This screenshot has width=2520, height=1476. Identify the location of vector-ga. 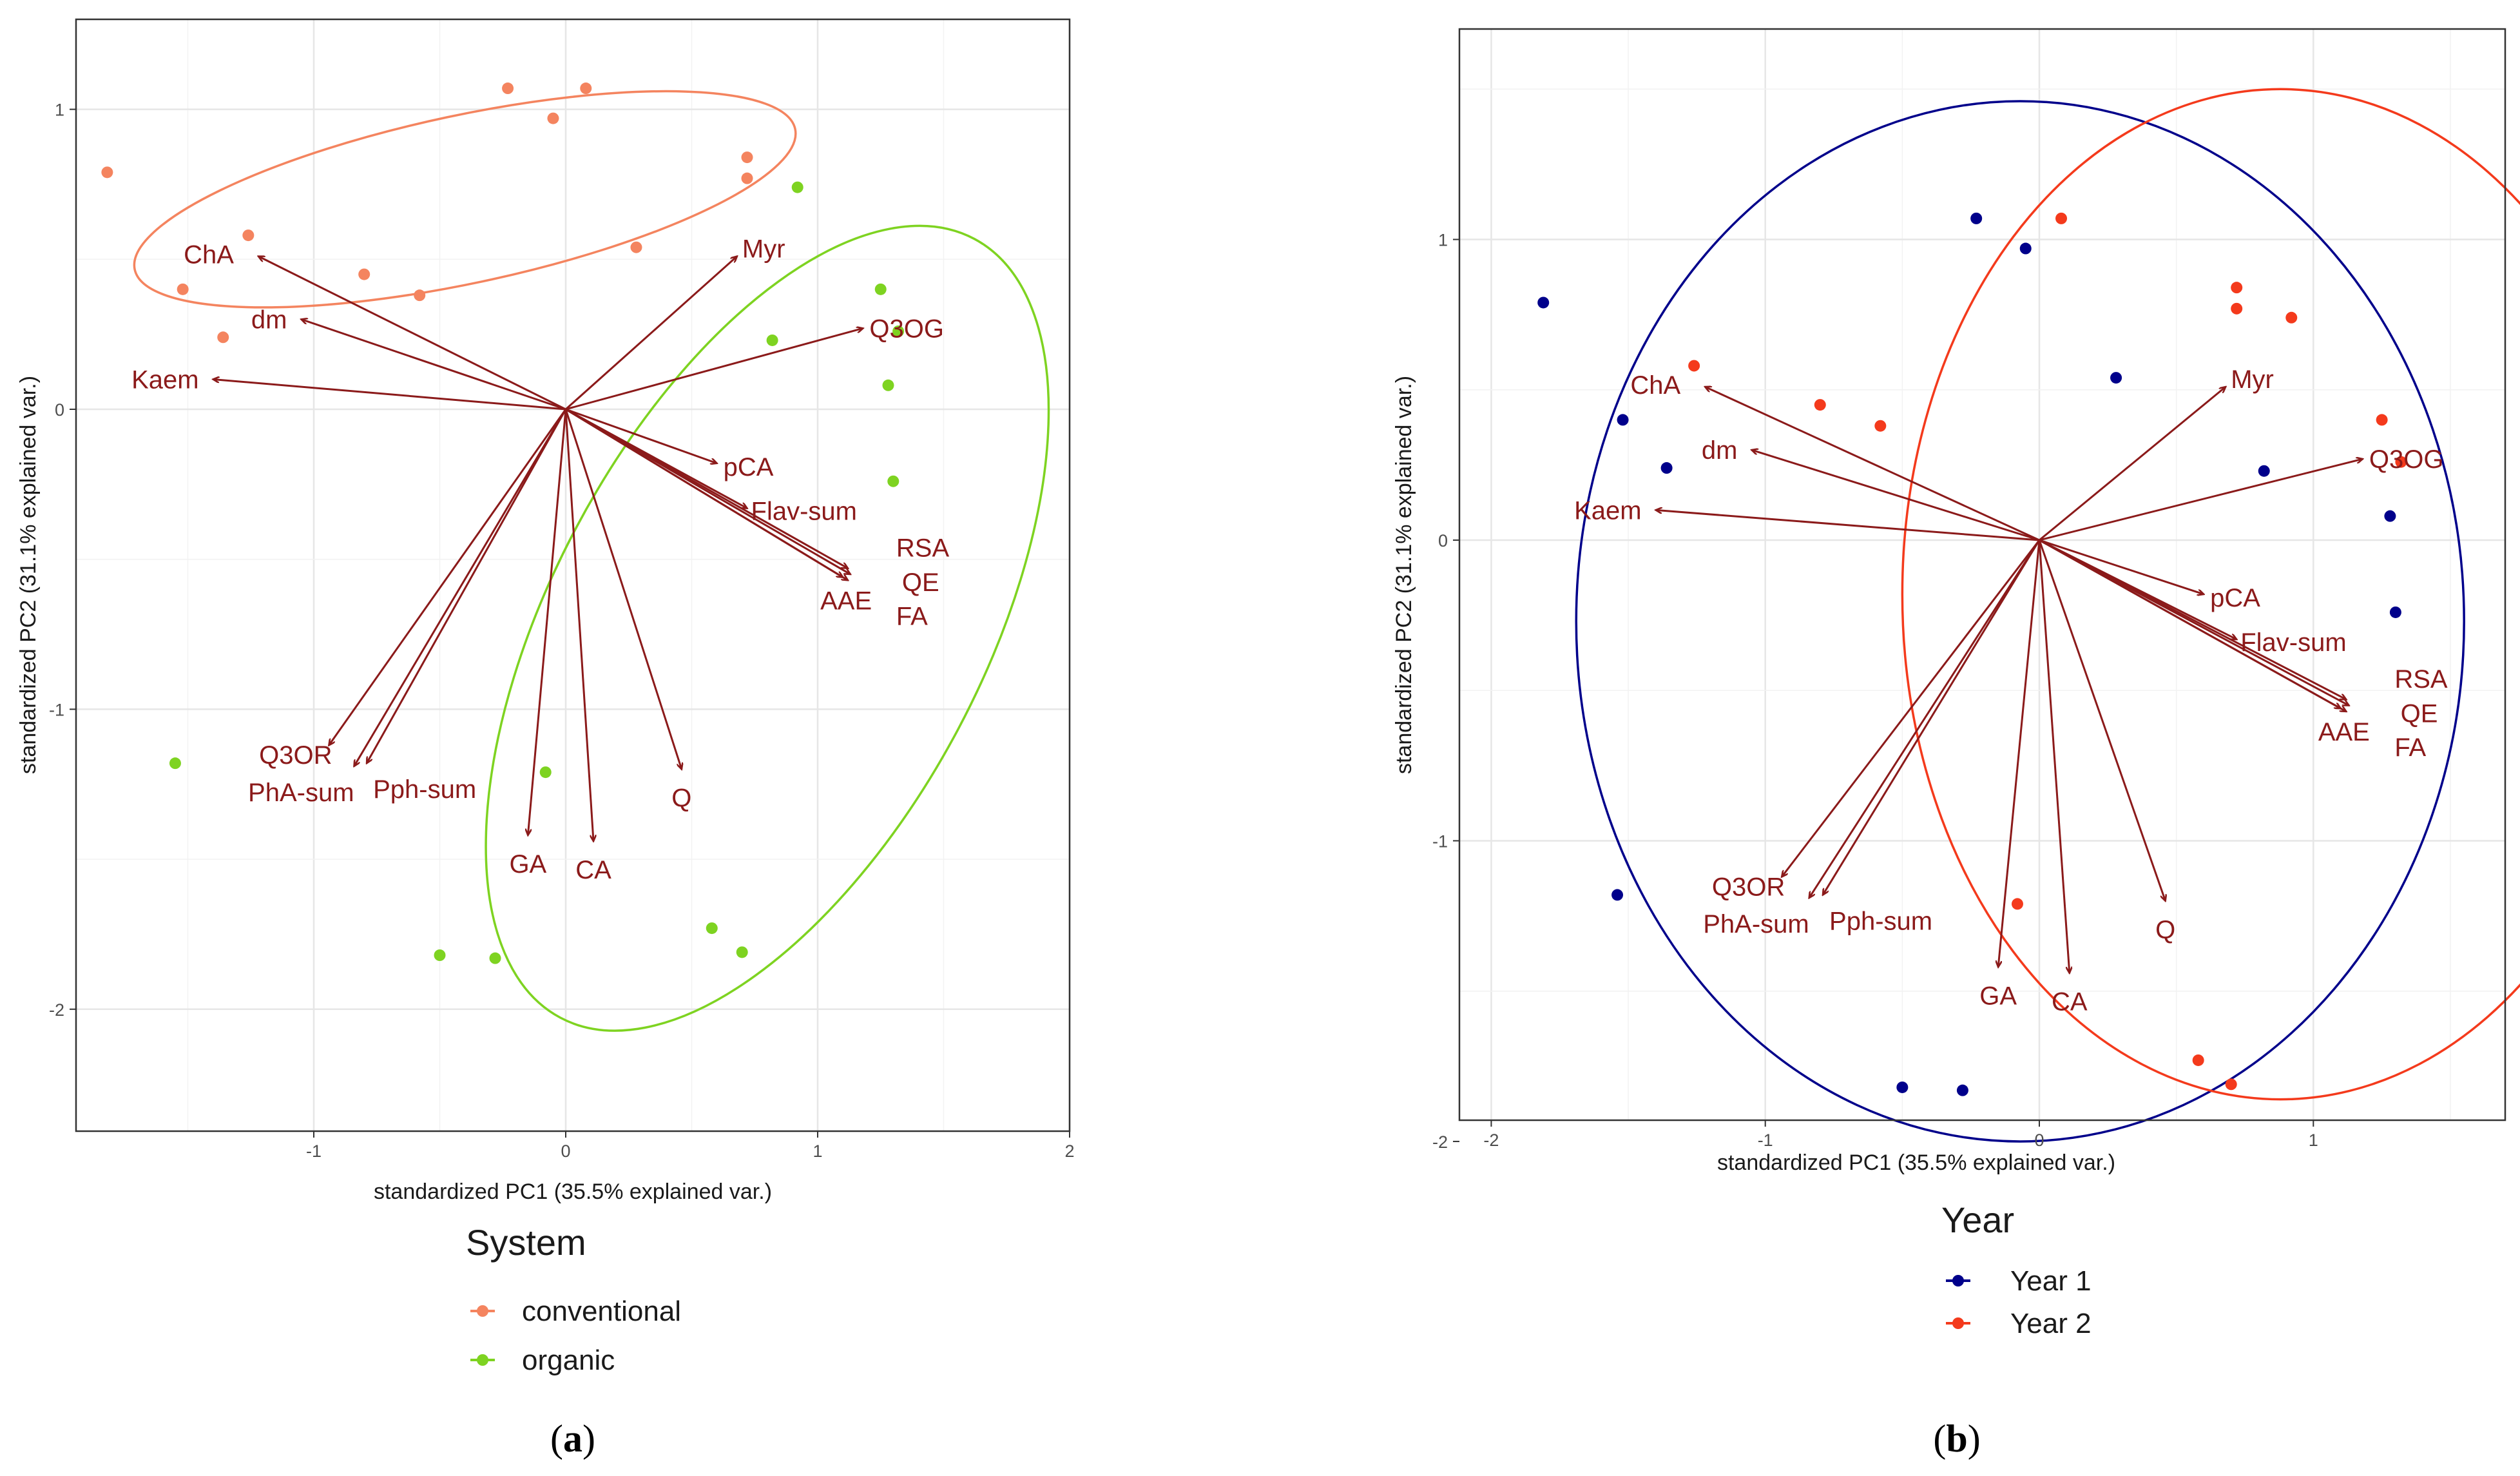
(2020, 753).